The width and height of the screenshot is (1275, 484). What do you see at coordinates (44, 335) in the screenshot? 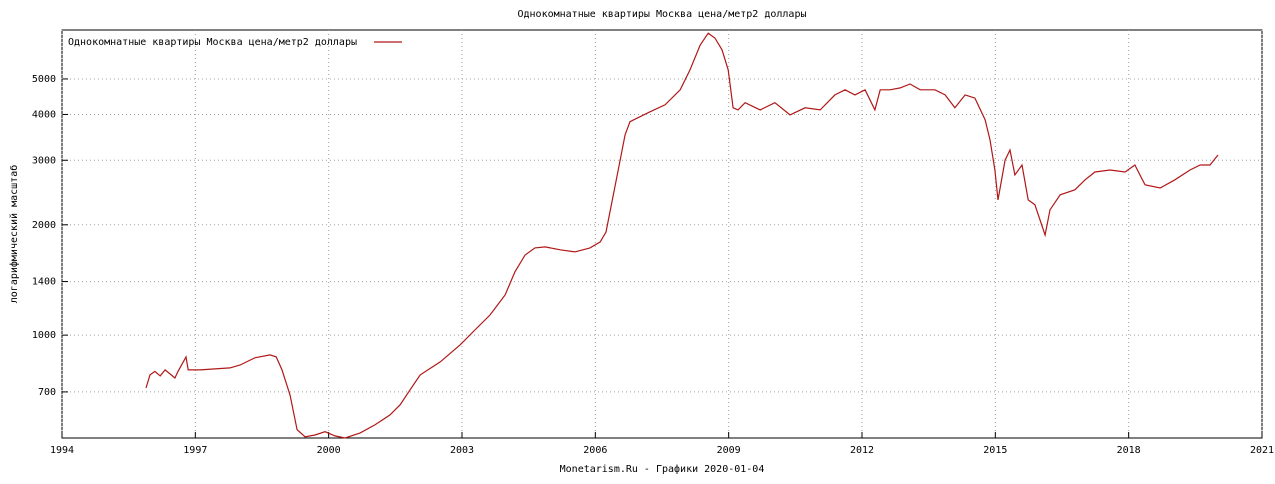
I see `y-tick-label: 1000` at bounding box center [44, 335].